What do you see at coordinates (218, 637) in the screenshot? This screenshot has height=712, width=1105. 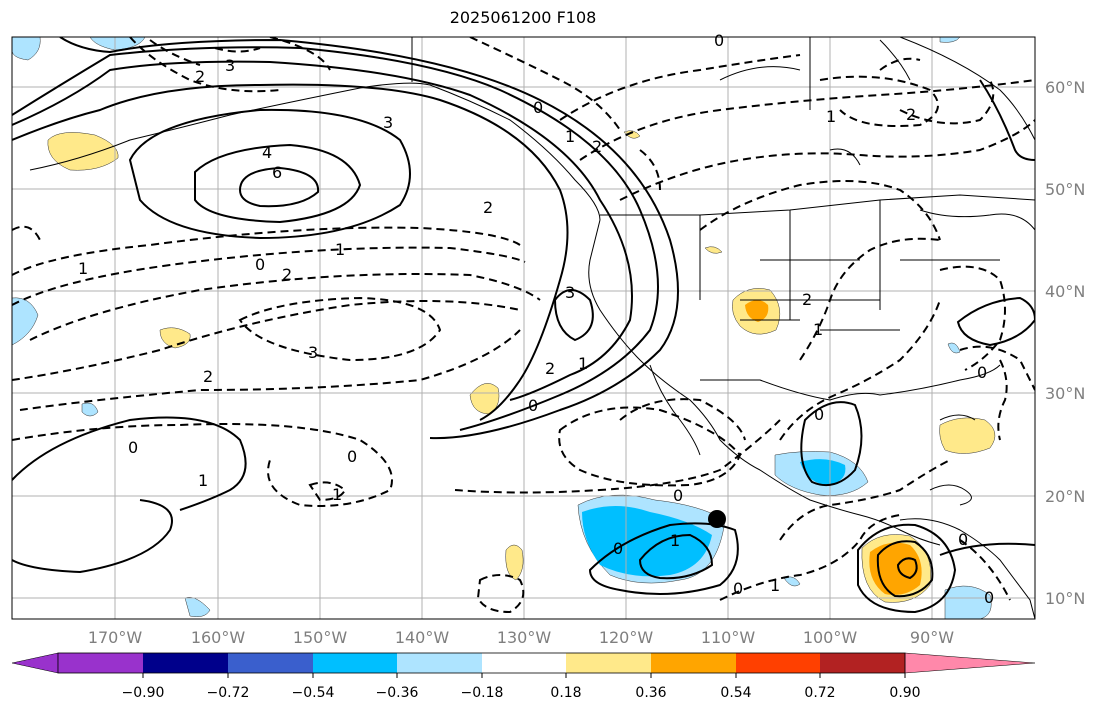 I see `lon-label: 160°W` at bounding box center [218, 637].